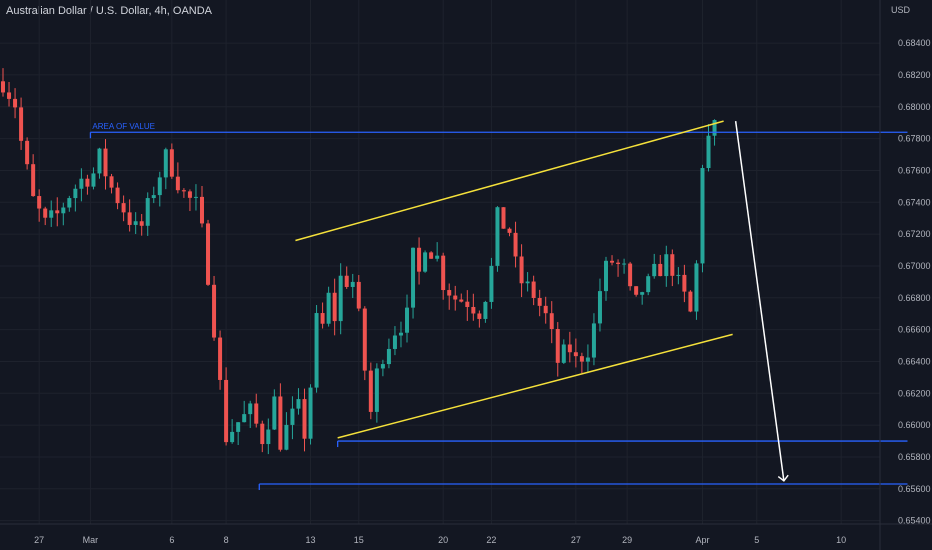 This screenshot has width=932, height=550. Describe the element at coordinates (535, 386) in the screenshot. I see `channel-lower-line` at that location.